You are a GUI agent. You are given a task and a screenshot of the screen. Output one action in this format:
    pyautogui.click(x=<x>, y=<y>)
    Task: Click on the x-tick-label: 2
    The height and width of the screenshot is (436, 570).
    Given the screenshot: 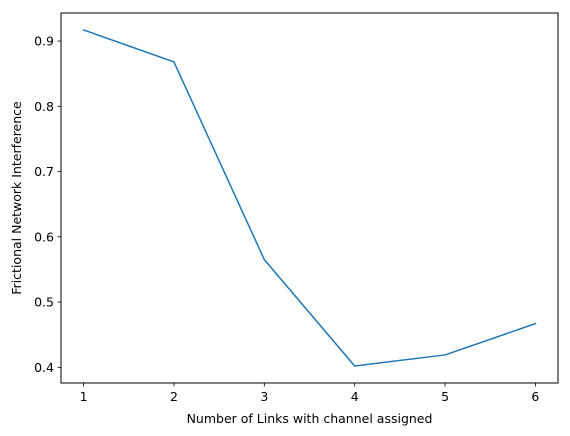 What is the action you would take?
    pyautogui.click(x=174, y=396)
    